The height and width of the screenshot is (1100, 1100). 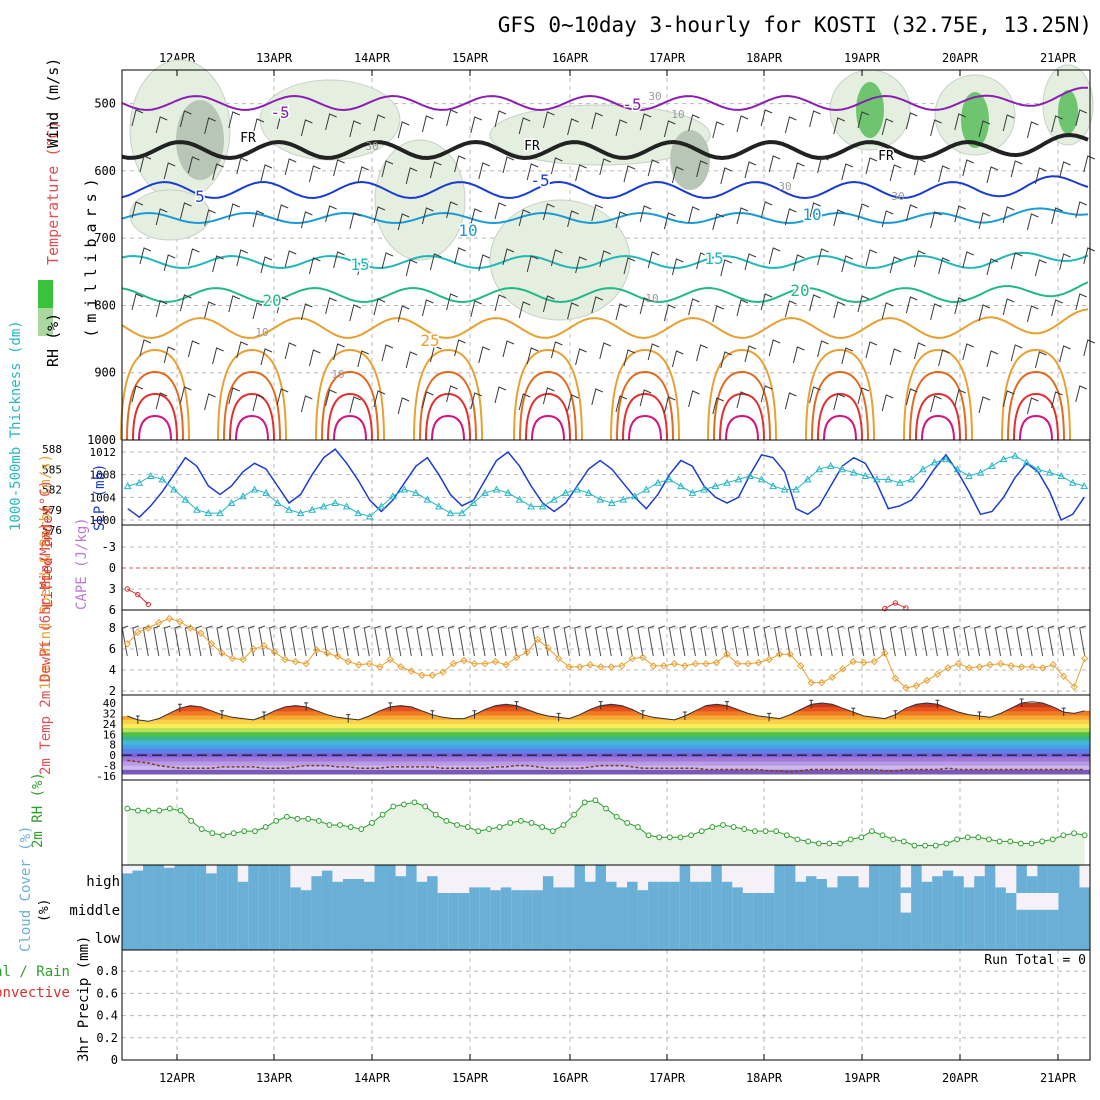 What do you see at coordinates (107, 1016) in the screenshot?
I see `precip-tick: 0.4` at bounding box center [107, 1016].